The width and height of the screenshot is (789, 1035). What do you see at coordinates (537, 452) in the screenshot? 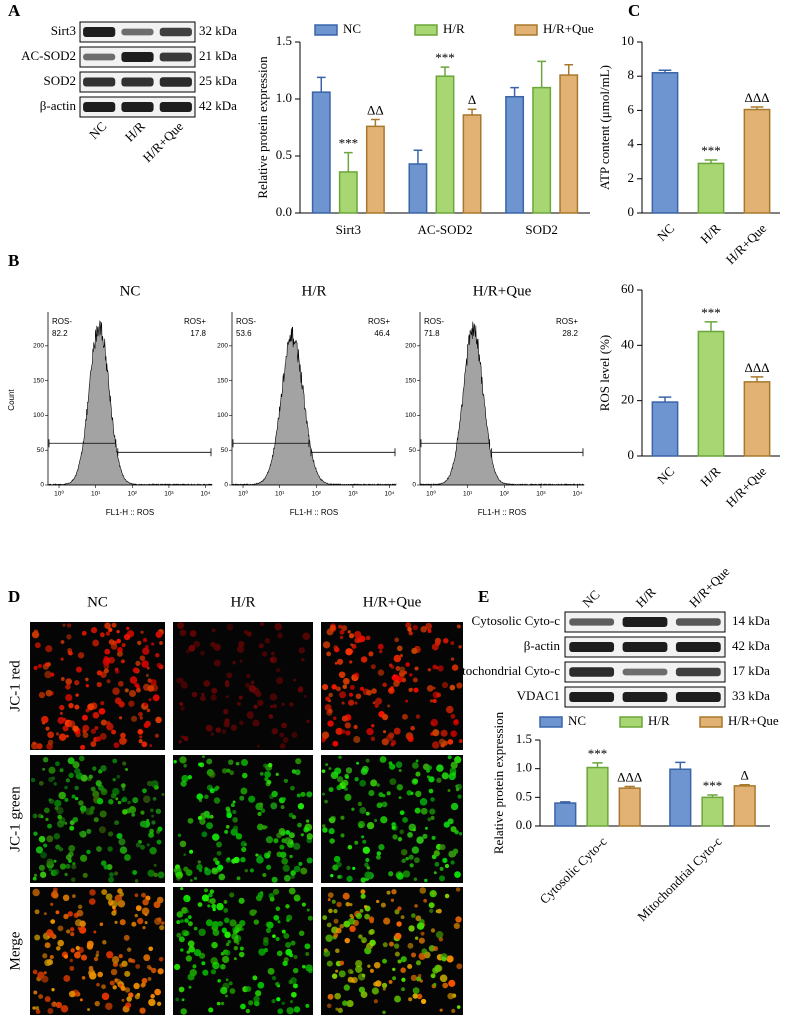
I see `gate-line` at bounding box center [537, 452].